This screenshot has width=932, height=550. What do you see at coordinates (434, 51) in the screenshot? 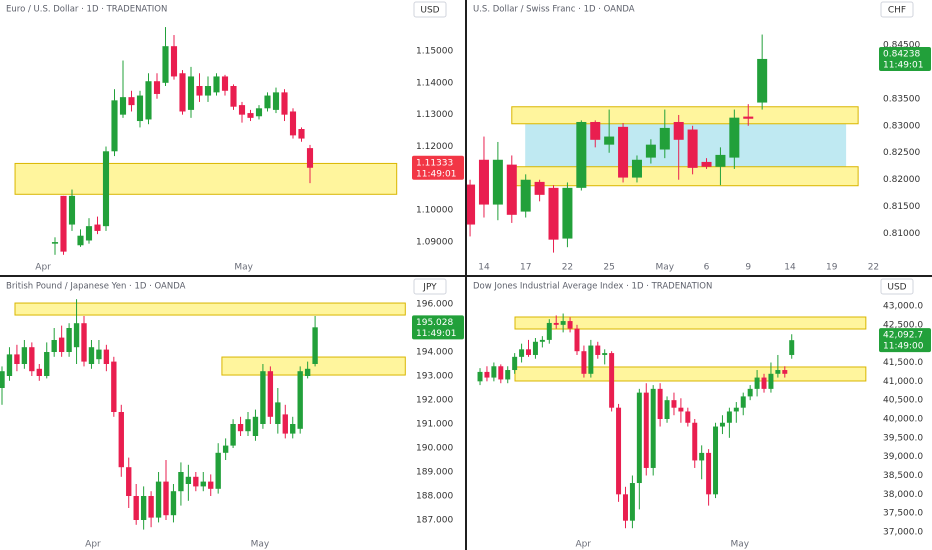
I see `y-tick-label: 1.15000` at bounding box center [434, 51].